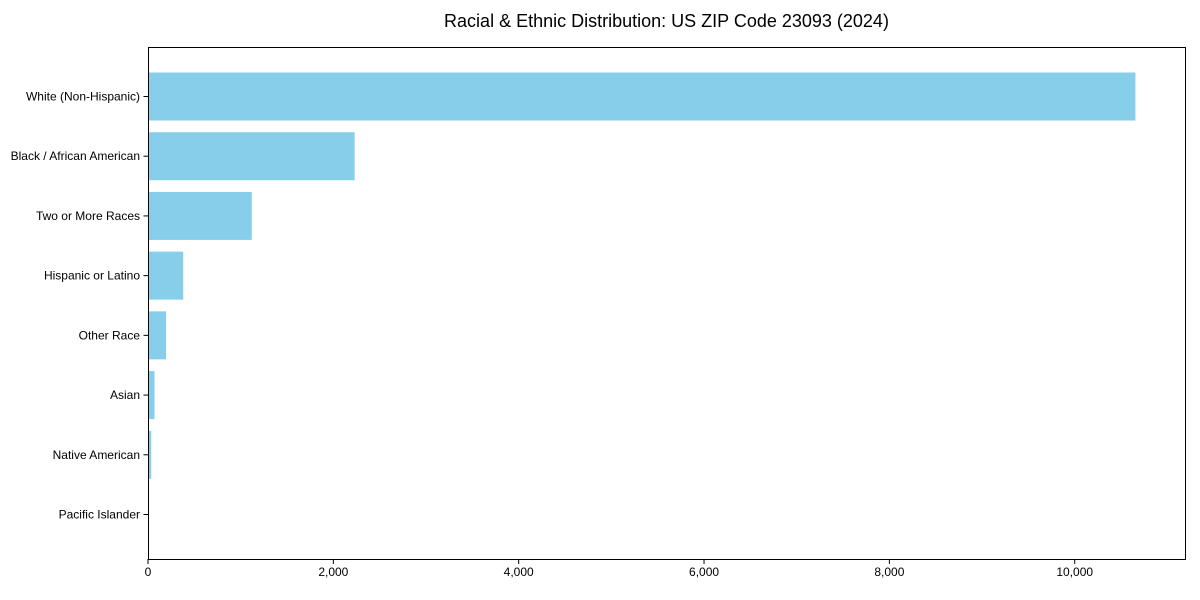  I want to click on y-tick-label: Other Race, so click(110, 335).